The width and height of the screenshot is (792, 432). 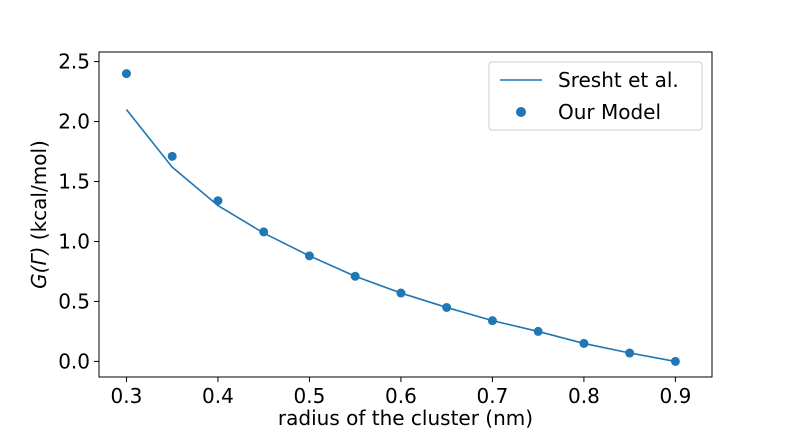 I want to click on y-tick-label: 1.5, so click(x=74, y=182).